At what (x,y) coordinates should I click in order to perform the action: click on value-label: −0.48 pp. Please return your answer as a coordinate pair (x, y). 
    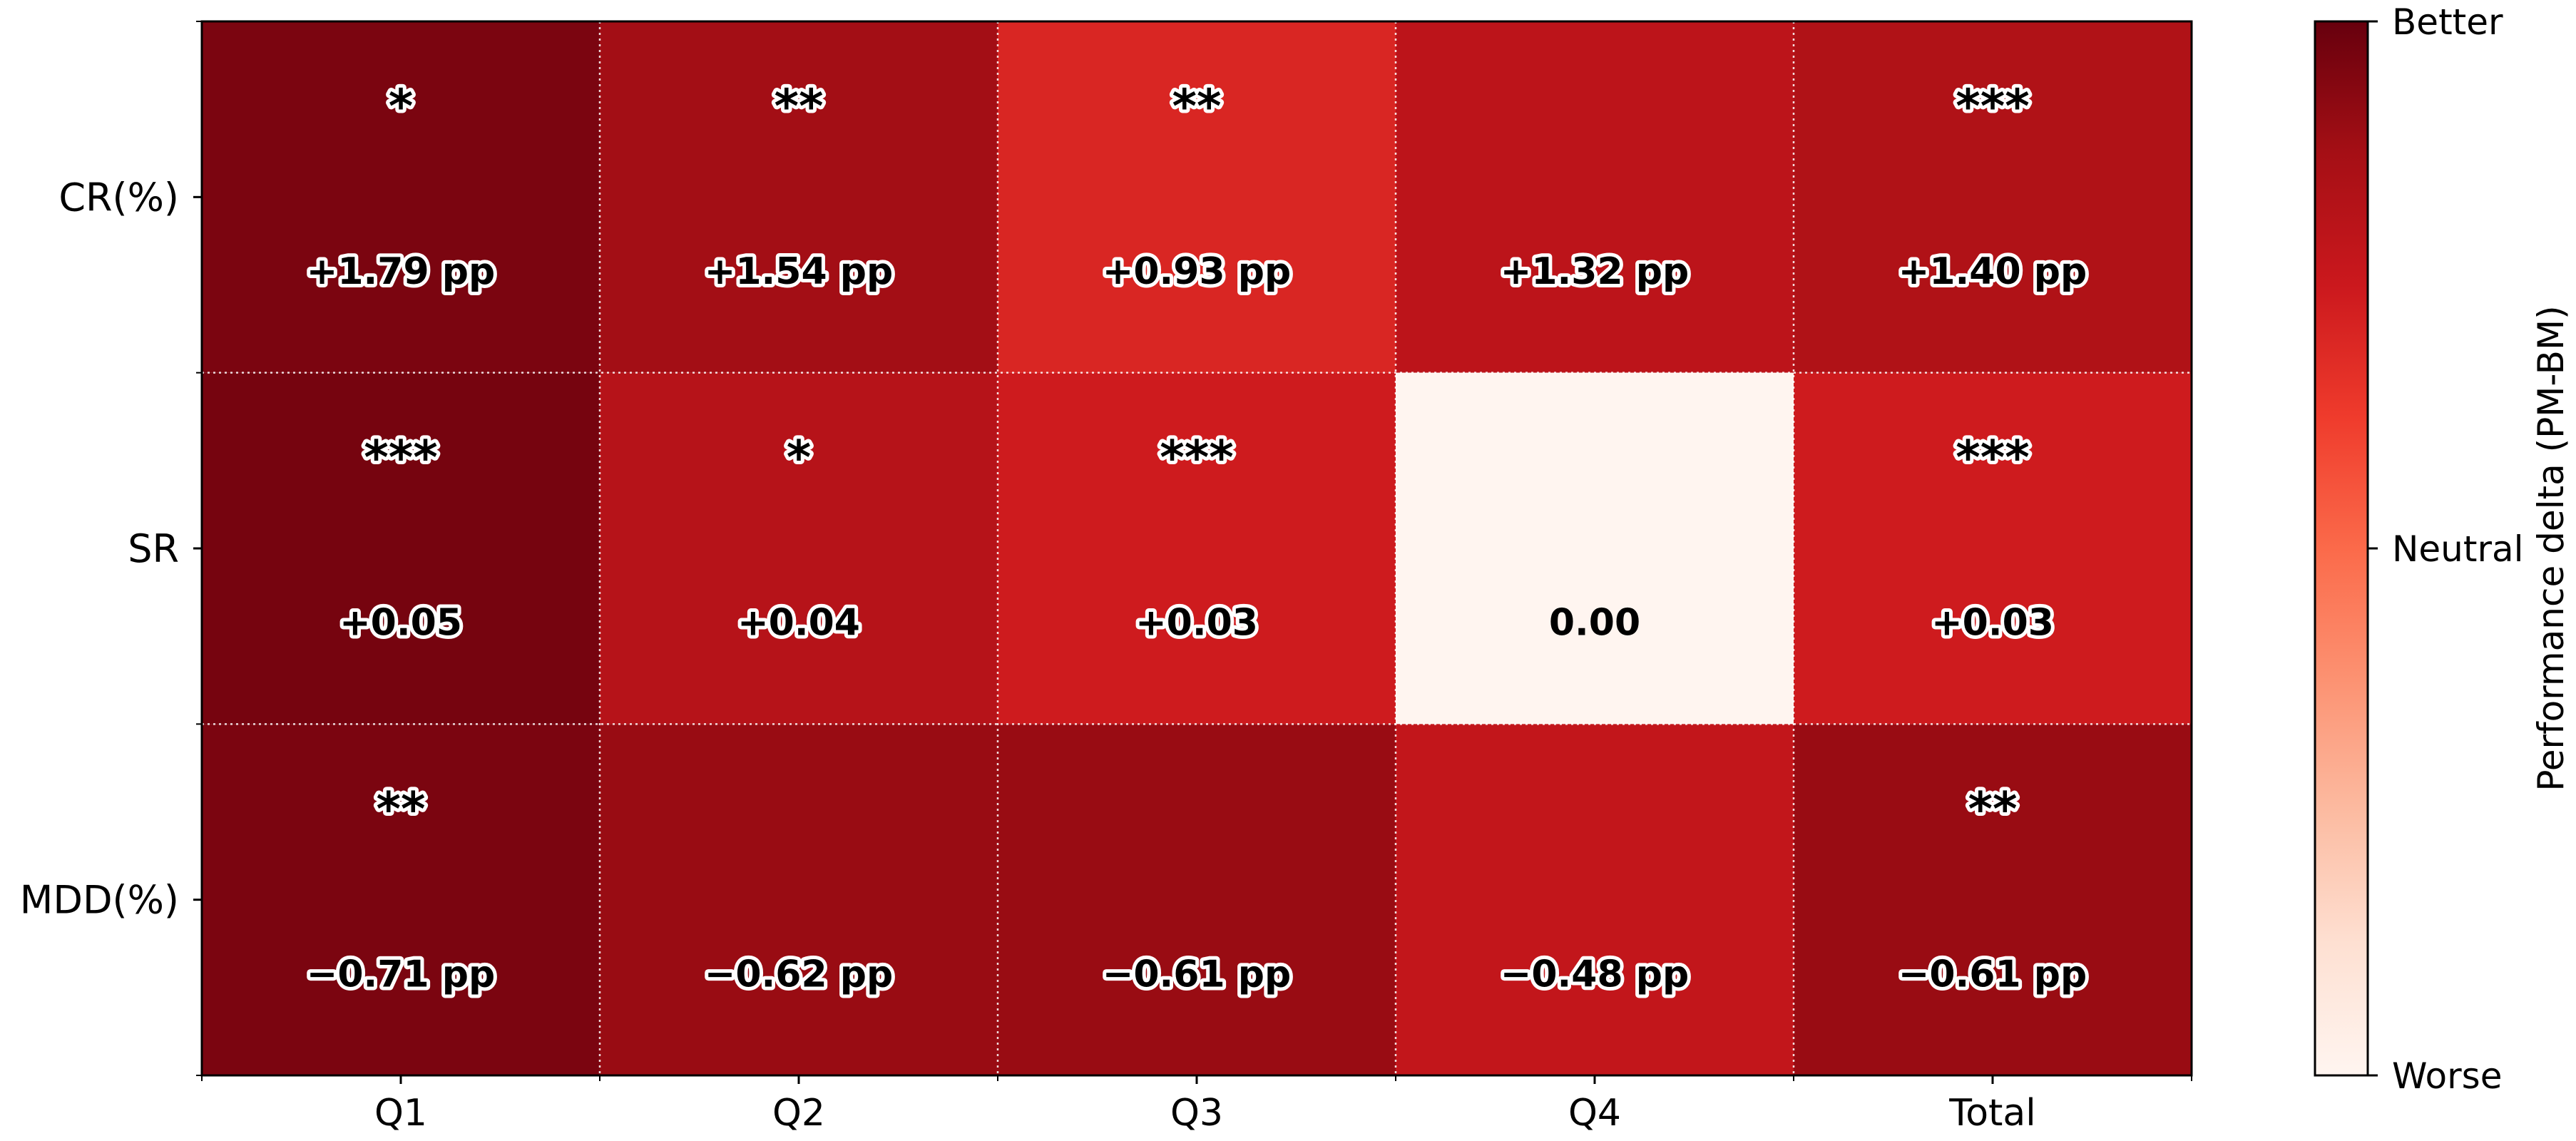
    Looking at the image, I should click on (1595, 974).